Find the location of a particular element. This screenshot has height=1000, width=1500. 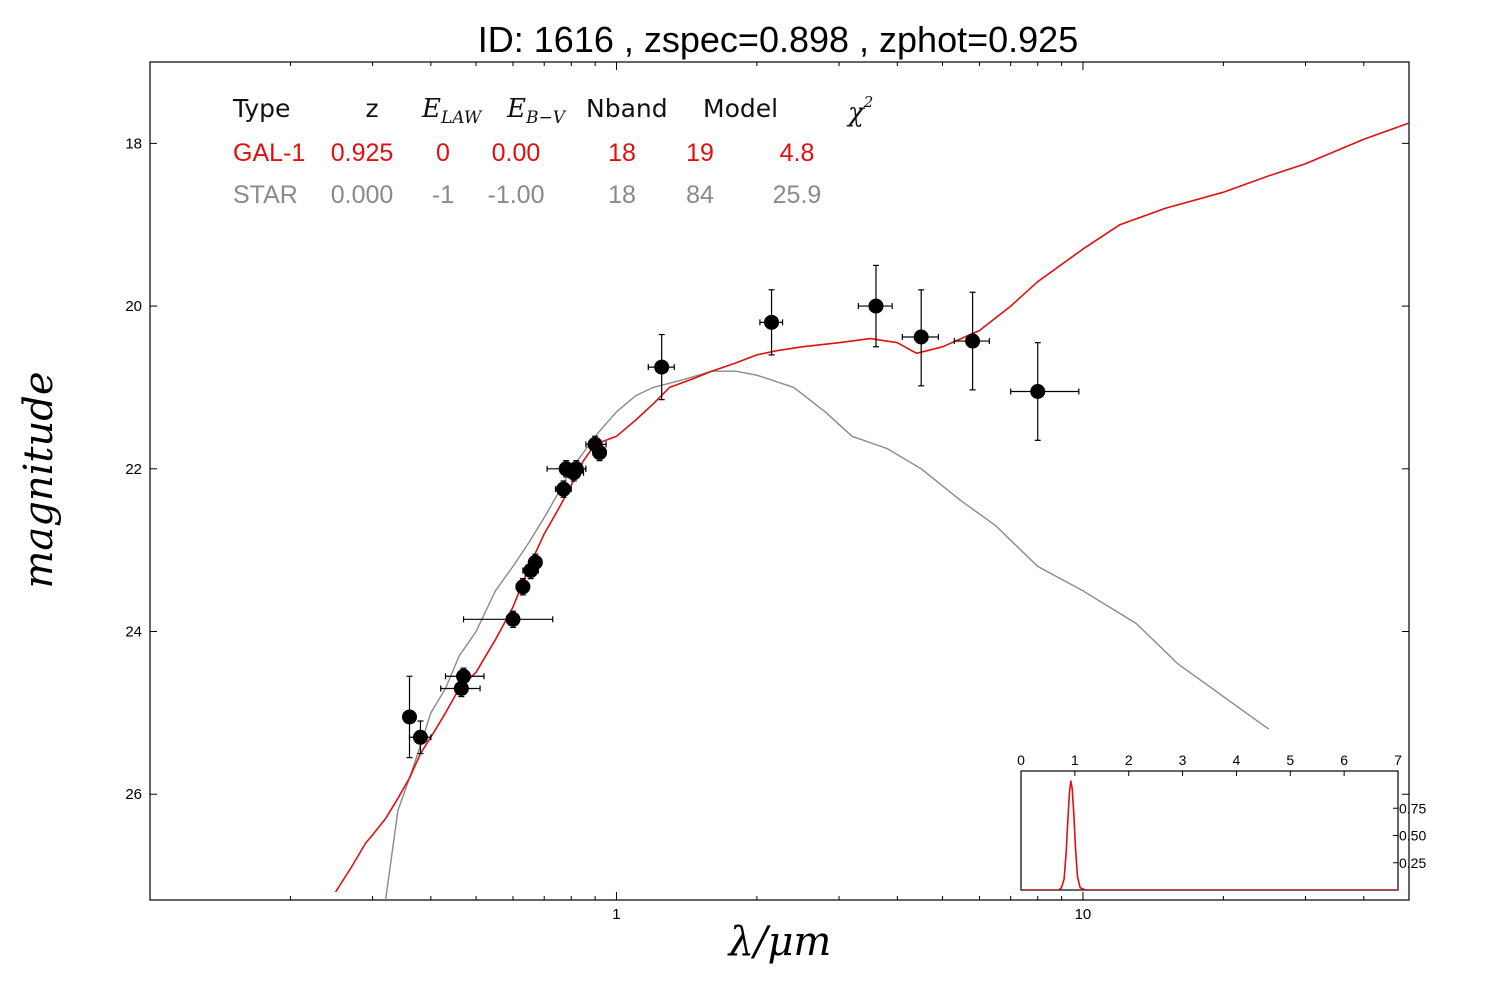

y-tick-label: 26 is located at coordinates (133, 794).